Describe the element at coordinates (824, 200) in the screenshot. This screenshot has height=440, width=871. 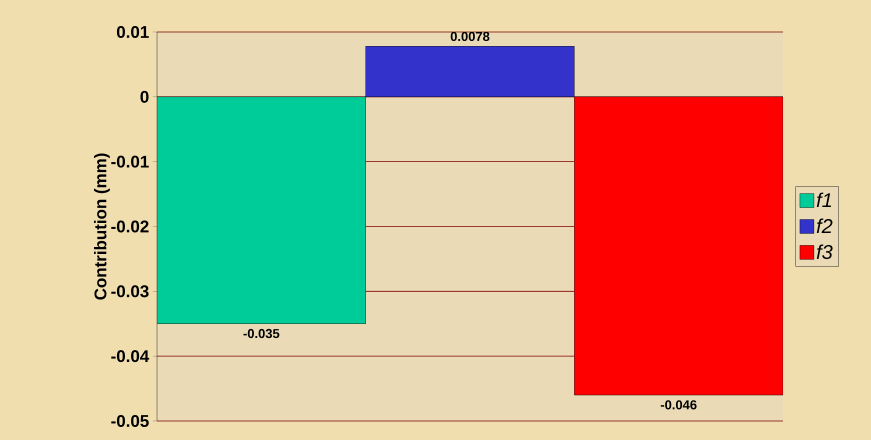
I see `legend-label: f1` at that location.